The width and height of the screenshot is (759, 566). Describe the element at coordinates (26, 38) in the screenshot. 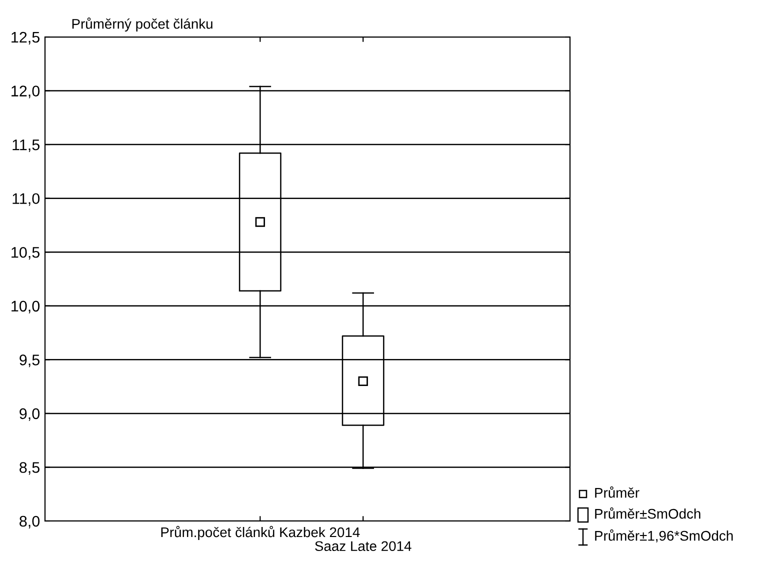

I see `y-tick-label: 12,5` at that location.